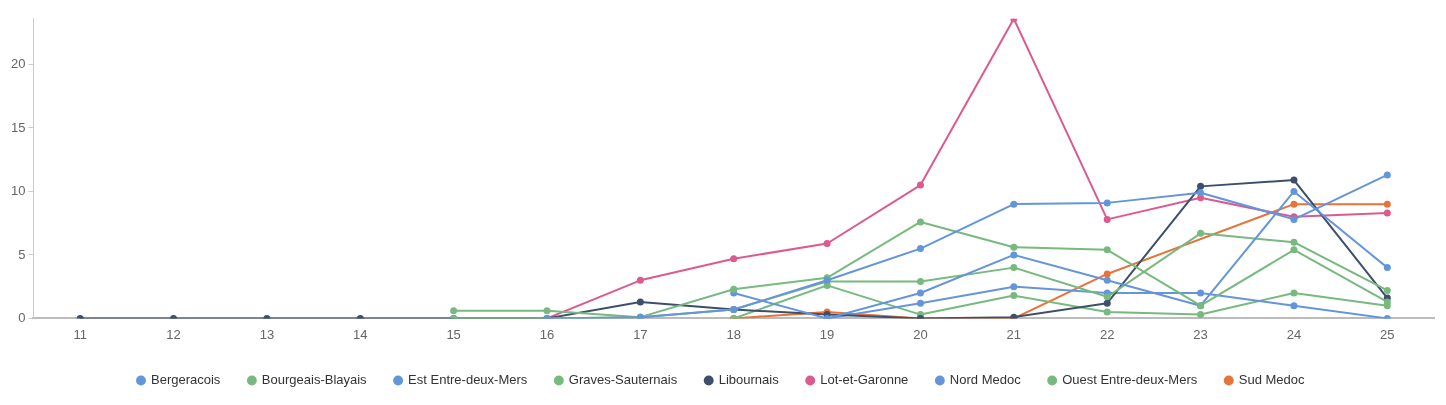 The image size is (1446, 405). What do you see at coordinates (1200, 334) in the screenshot?
I see `x-tick-label: 23` at bounding box center [1200, 334].